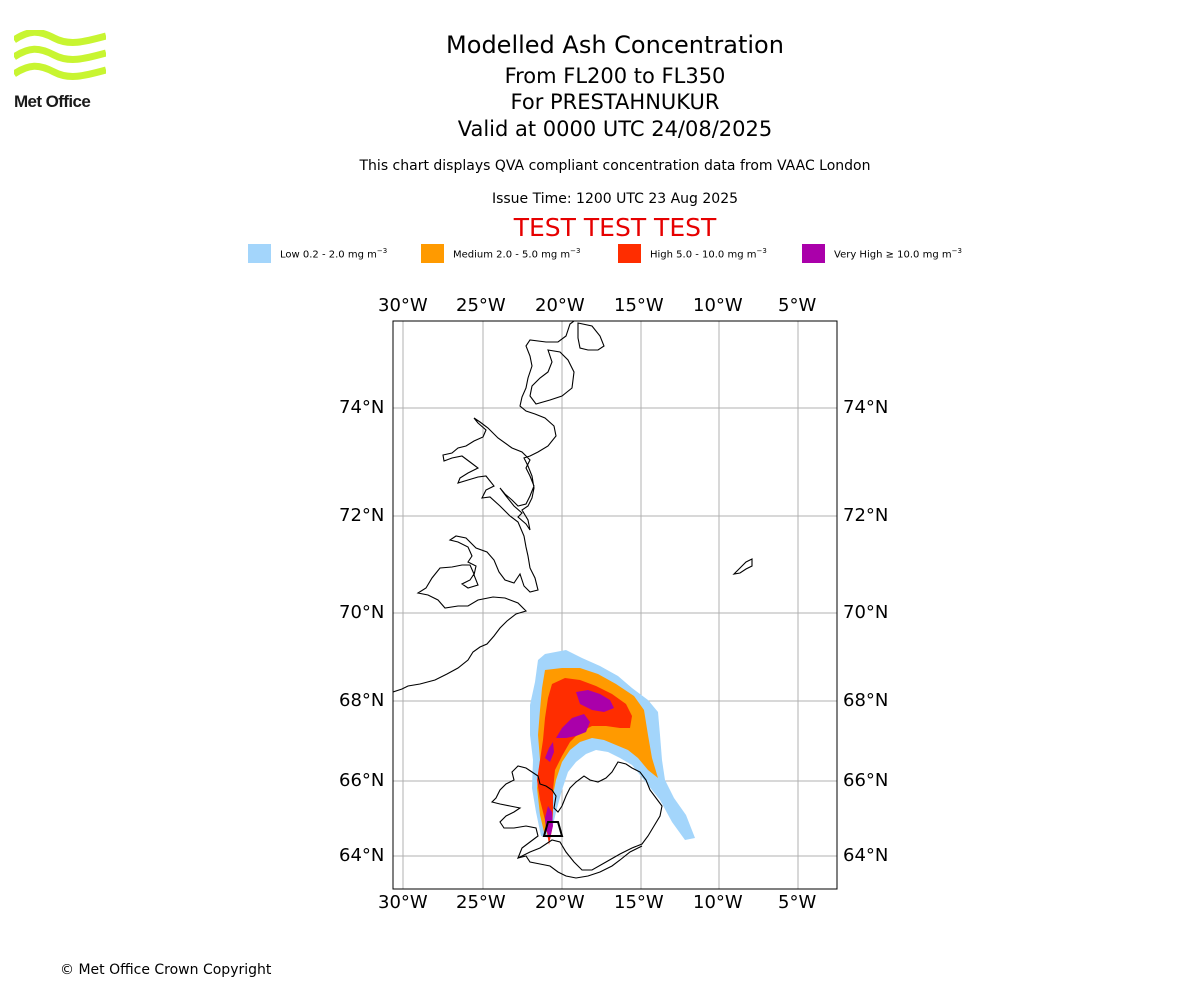  Describe the element at coordinates (591, 336) in the screenshot. I see `greenland-island-north` at that location.